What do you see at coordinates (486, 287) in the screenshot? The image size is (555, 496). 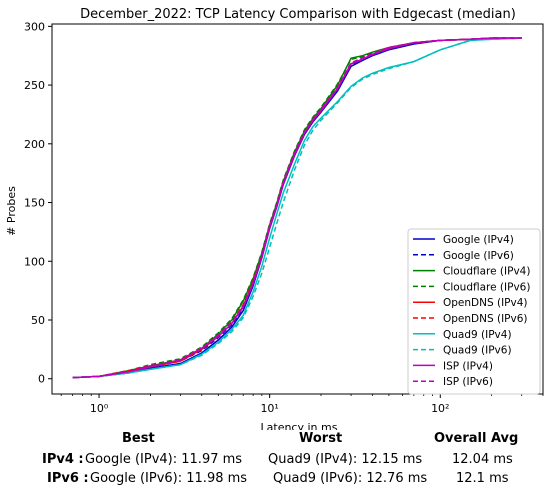 I see `legend-label-cloudflare-ipv6: Cloudflare (IPv6)` at bounding box center [486, 287].